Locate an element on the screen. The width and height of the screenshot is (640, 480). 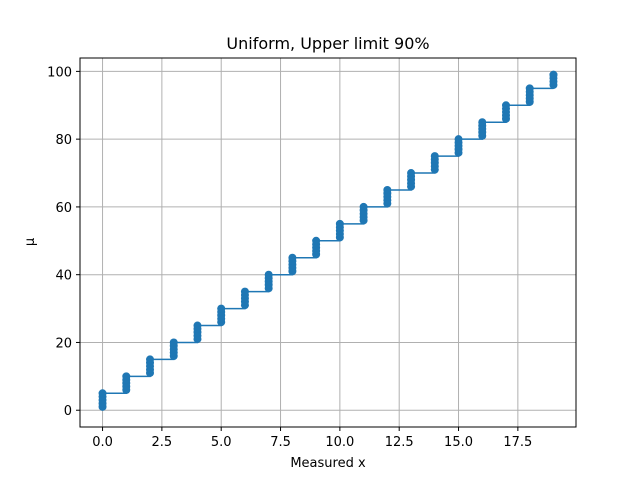
x-tick-label: 15.0 is located at coordinates (458, 442).